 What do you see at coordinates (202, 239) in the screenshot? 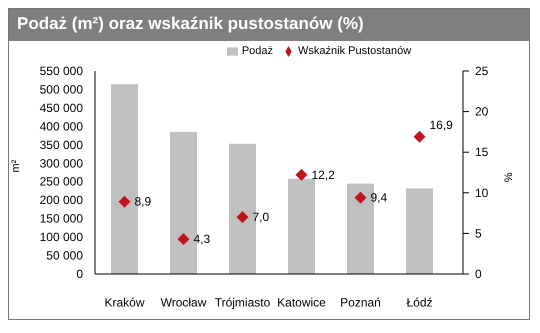
I see `data-label: 4,3` at bounding box center [202, 239].